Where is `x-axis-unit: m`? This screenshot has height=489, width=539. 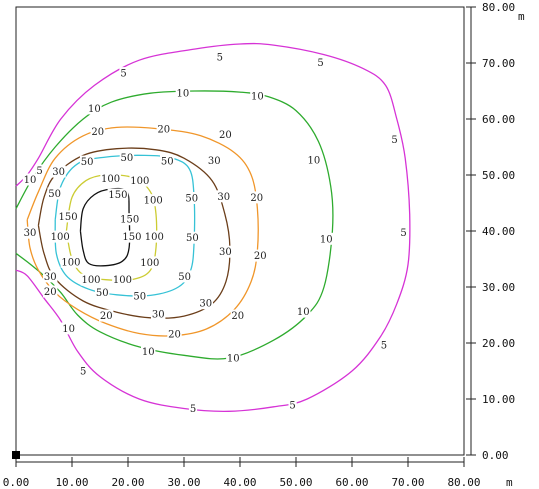
x-axis-unit: m is located at coordinates (509, 482).